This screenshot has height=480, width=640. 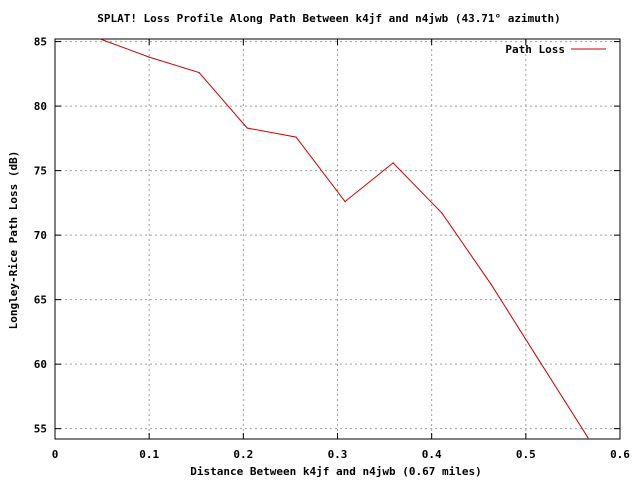 What do you see at coordinates (55, 454) in the screenshot?
I see `x-tick-label: 0` at bounding box center [55, 454].